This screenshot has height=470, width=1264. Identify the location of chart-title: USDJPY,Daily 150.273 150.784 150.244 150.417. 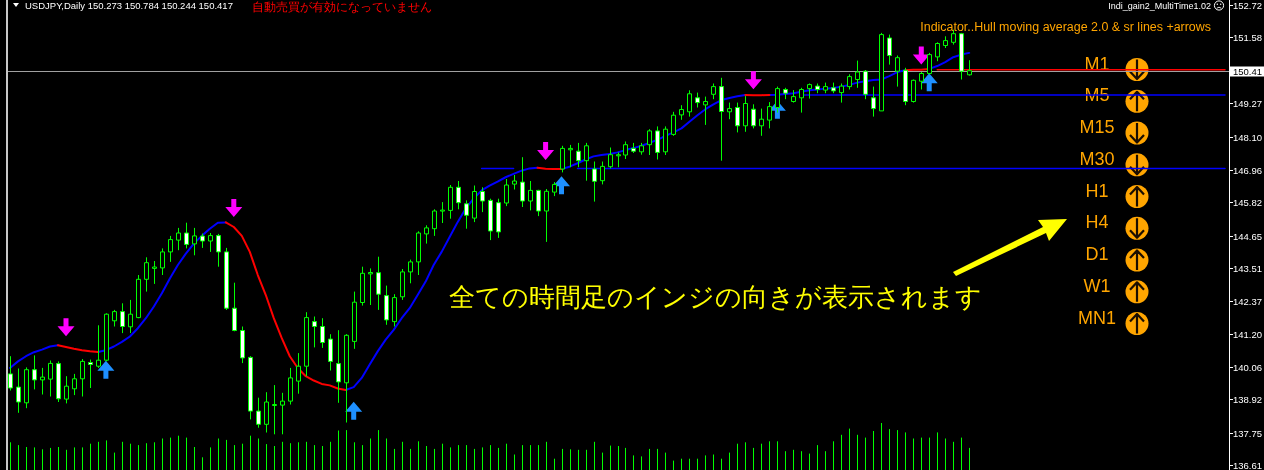
(129, 5).